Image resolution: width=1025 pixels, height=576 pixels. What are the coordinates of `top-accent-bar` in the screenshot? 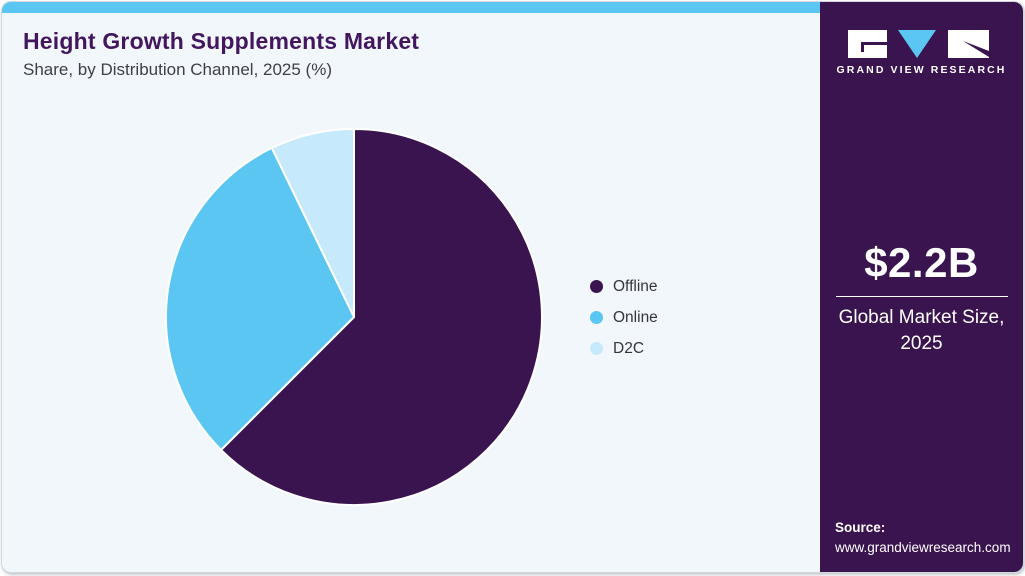 It's located at (411, 7).